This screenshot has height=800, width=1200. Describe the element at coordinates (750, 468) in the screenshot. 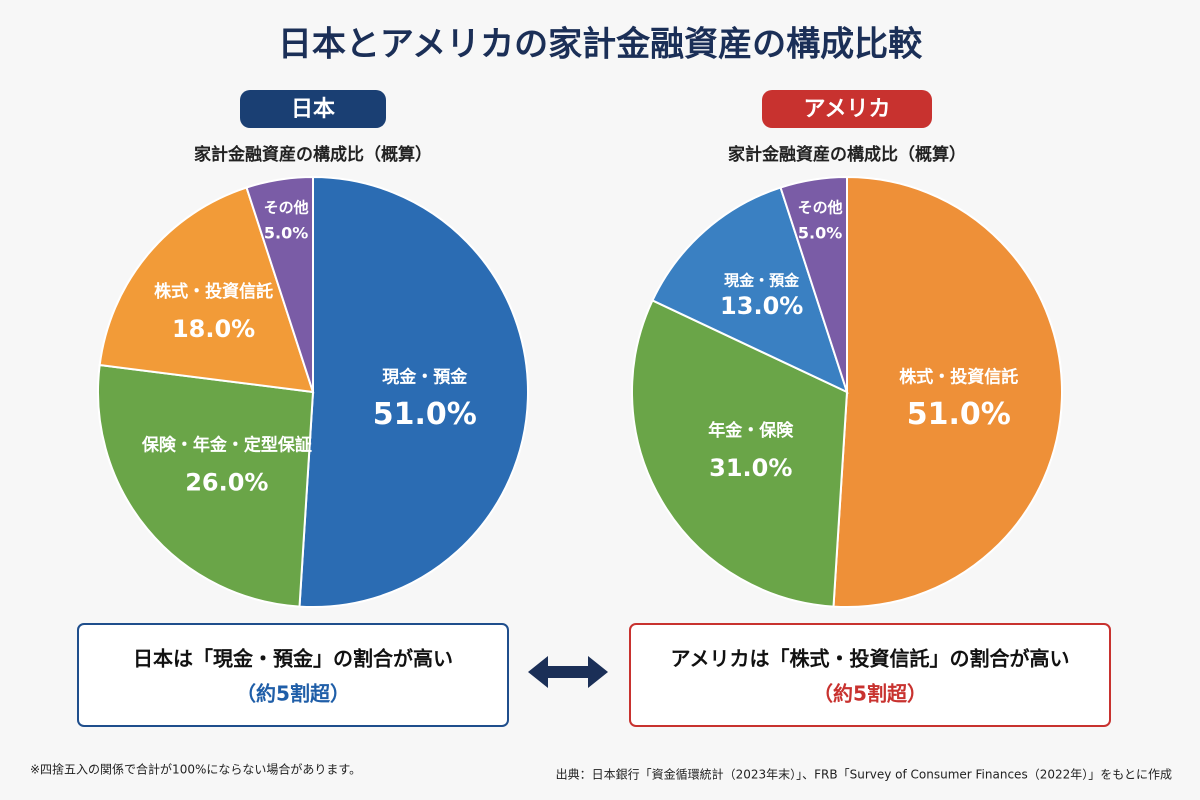

I see `slice-value: 31.0%` at that location.